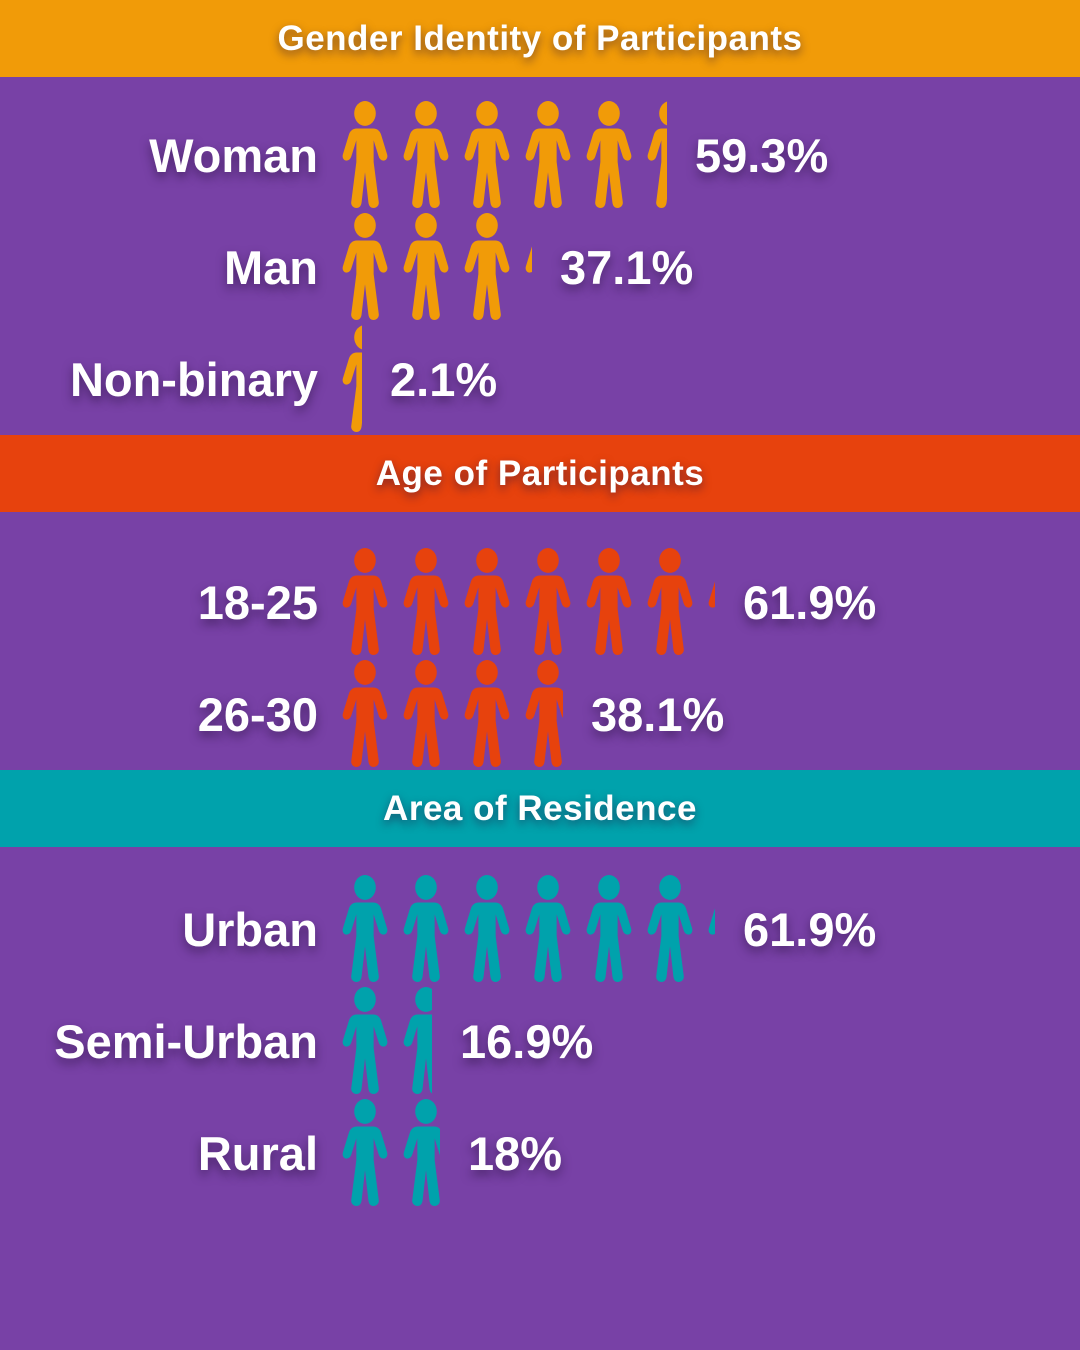  What do you see at coordinates (257, 714) in the screenshot?
I see `row-label: 26-30` at bounding box center [257, 714].